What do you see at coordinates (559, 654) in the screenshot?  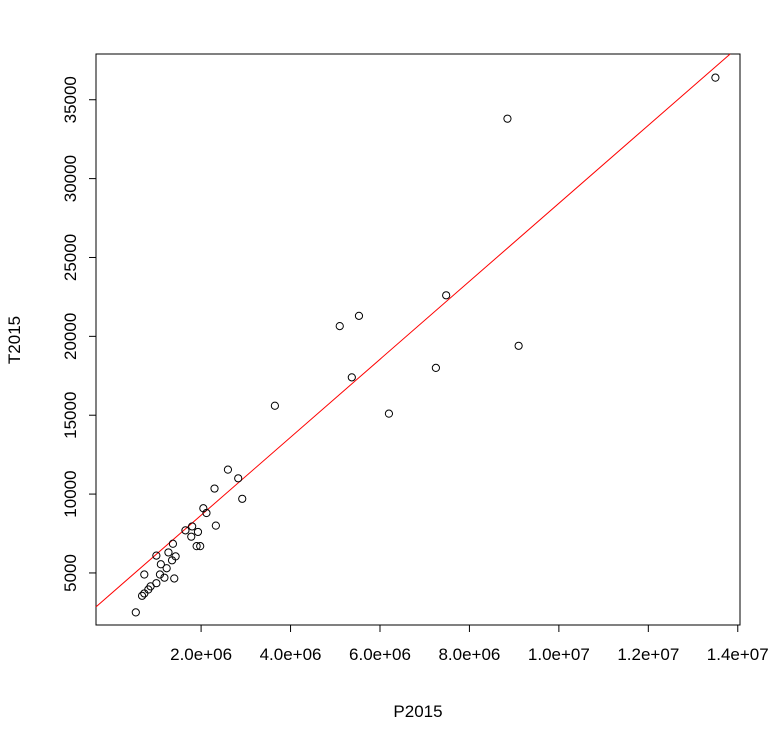 I see `x-tick-label: 1.0e+07` at bounding box center [559, 654].